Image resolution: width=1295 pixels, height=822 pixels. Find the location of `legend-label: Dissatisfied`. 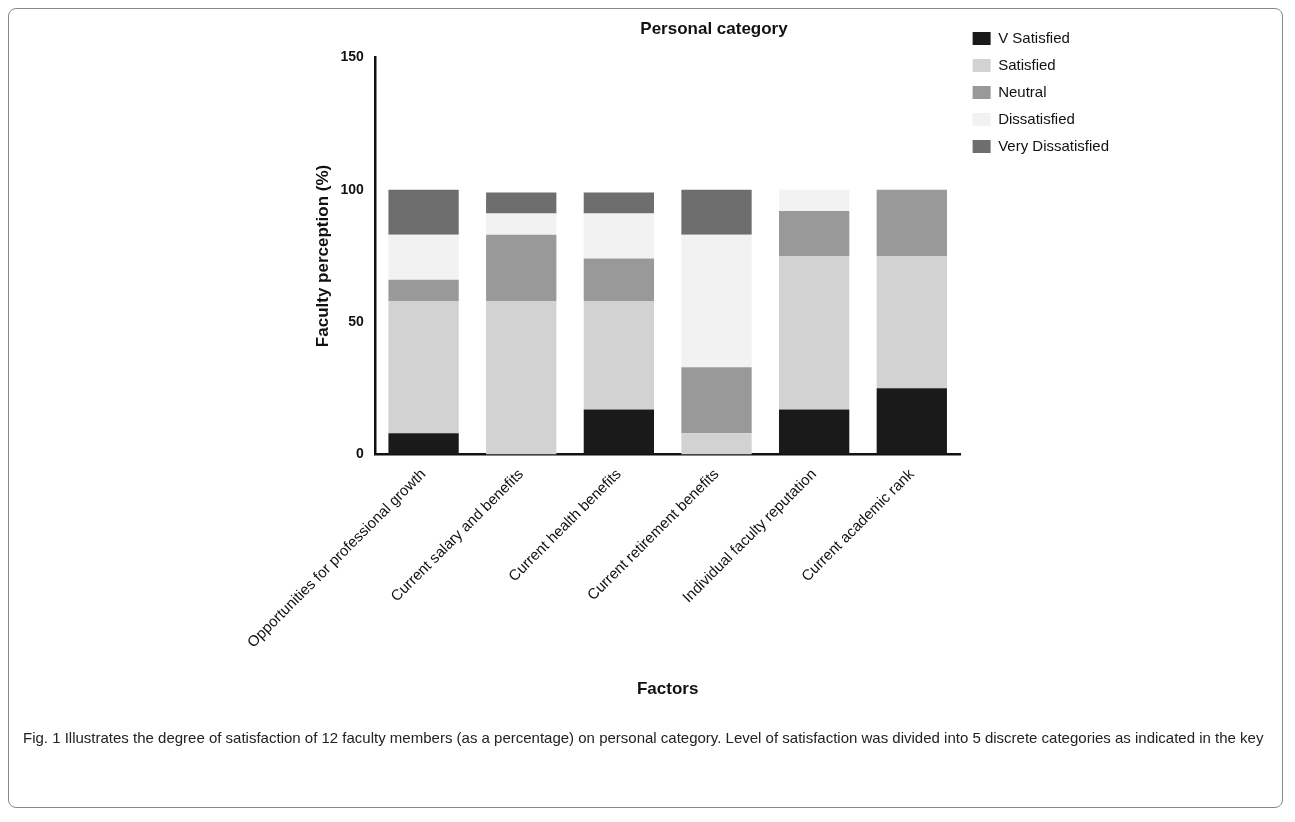

legend-label: Dissatisfied is located at coordinates (1036, 118).